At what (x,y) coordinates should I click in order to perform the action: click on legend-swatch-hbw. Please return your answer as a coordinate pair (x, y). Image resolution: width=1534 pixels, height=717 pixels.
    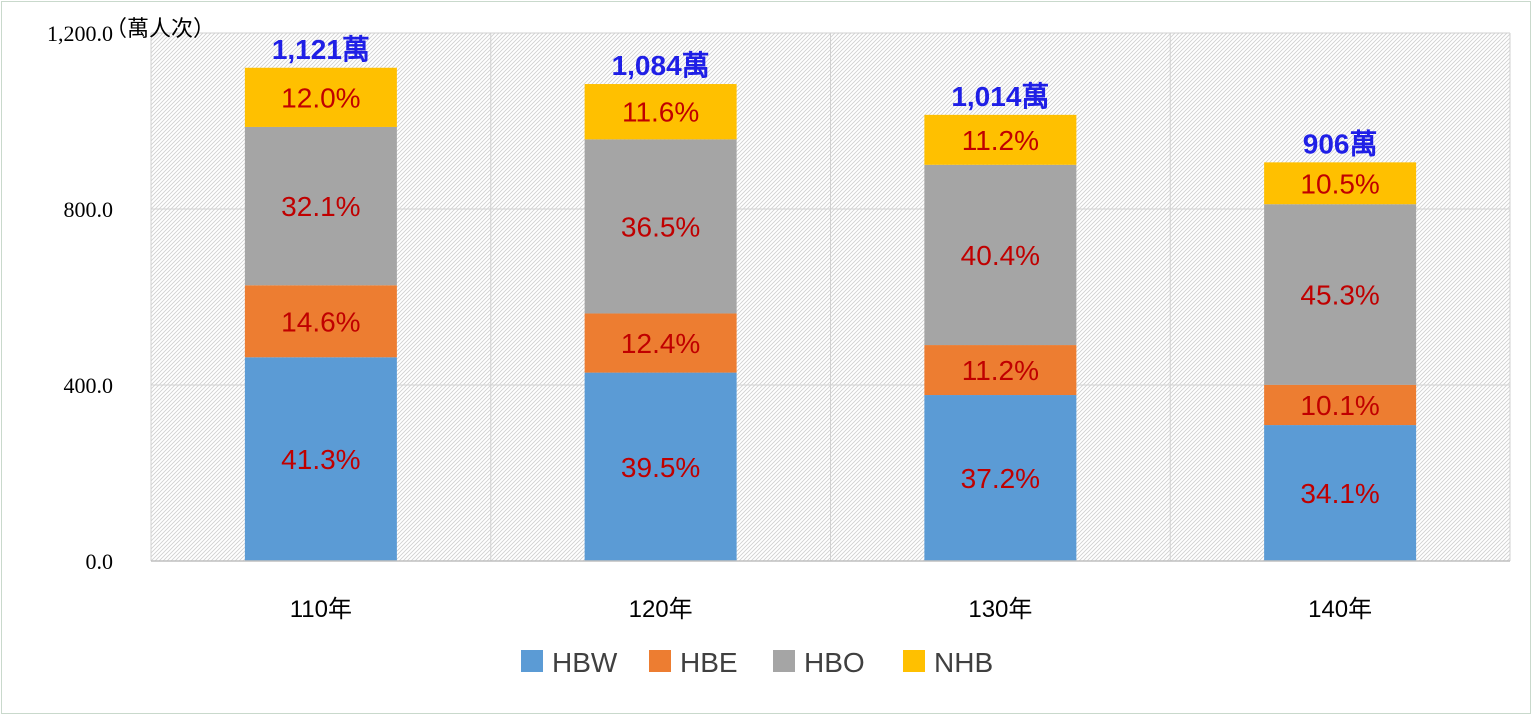
    Looking at the image, I should click on (532, 661).